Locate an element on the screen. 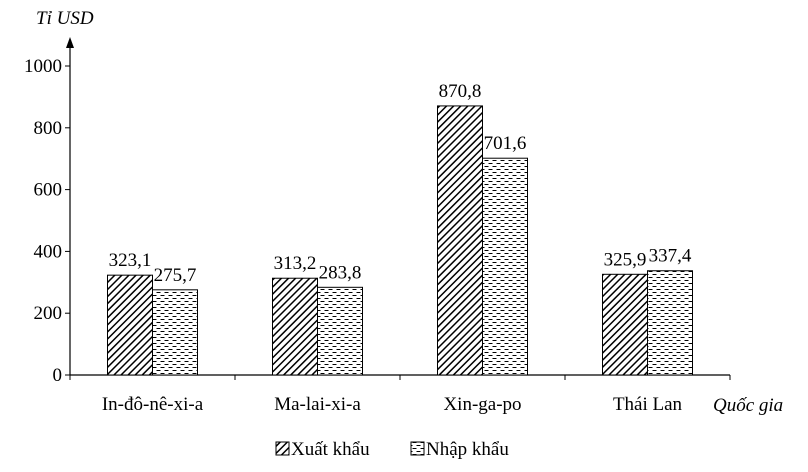  x-axis-title: Quốc gia is located at coordinates (748, 405).